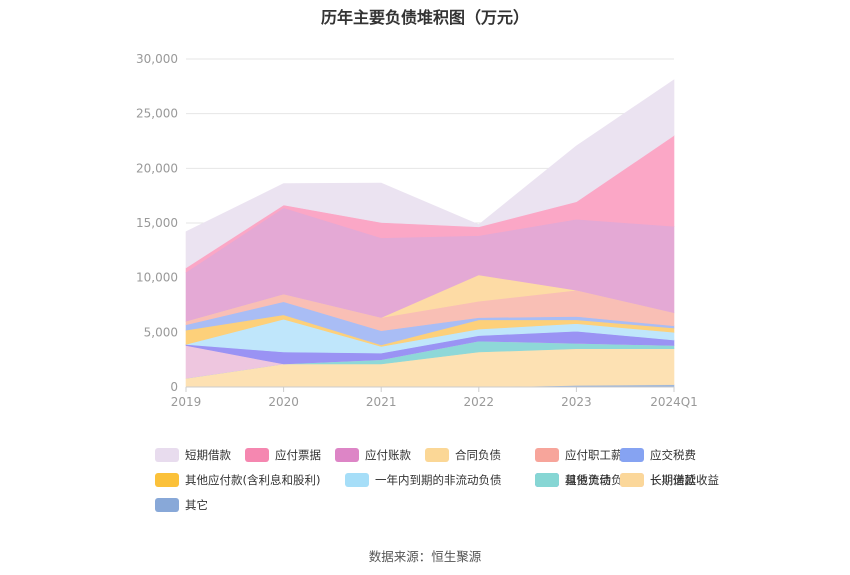  I want to click on legend-label: 短期借款, so click(208, 455).